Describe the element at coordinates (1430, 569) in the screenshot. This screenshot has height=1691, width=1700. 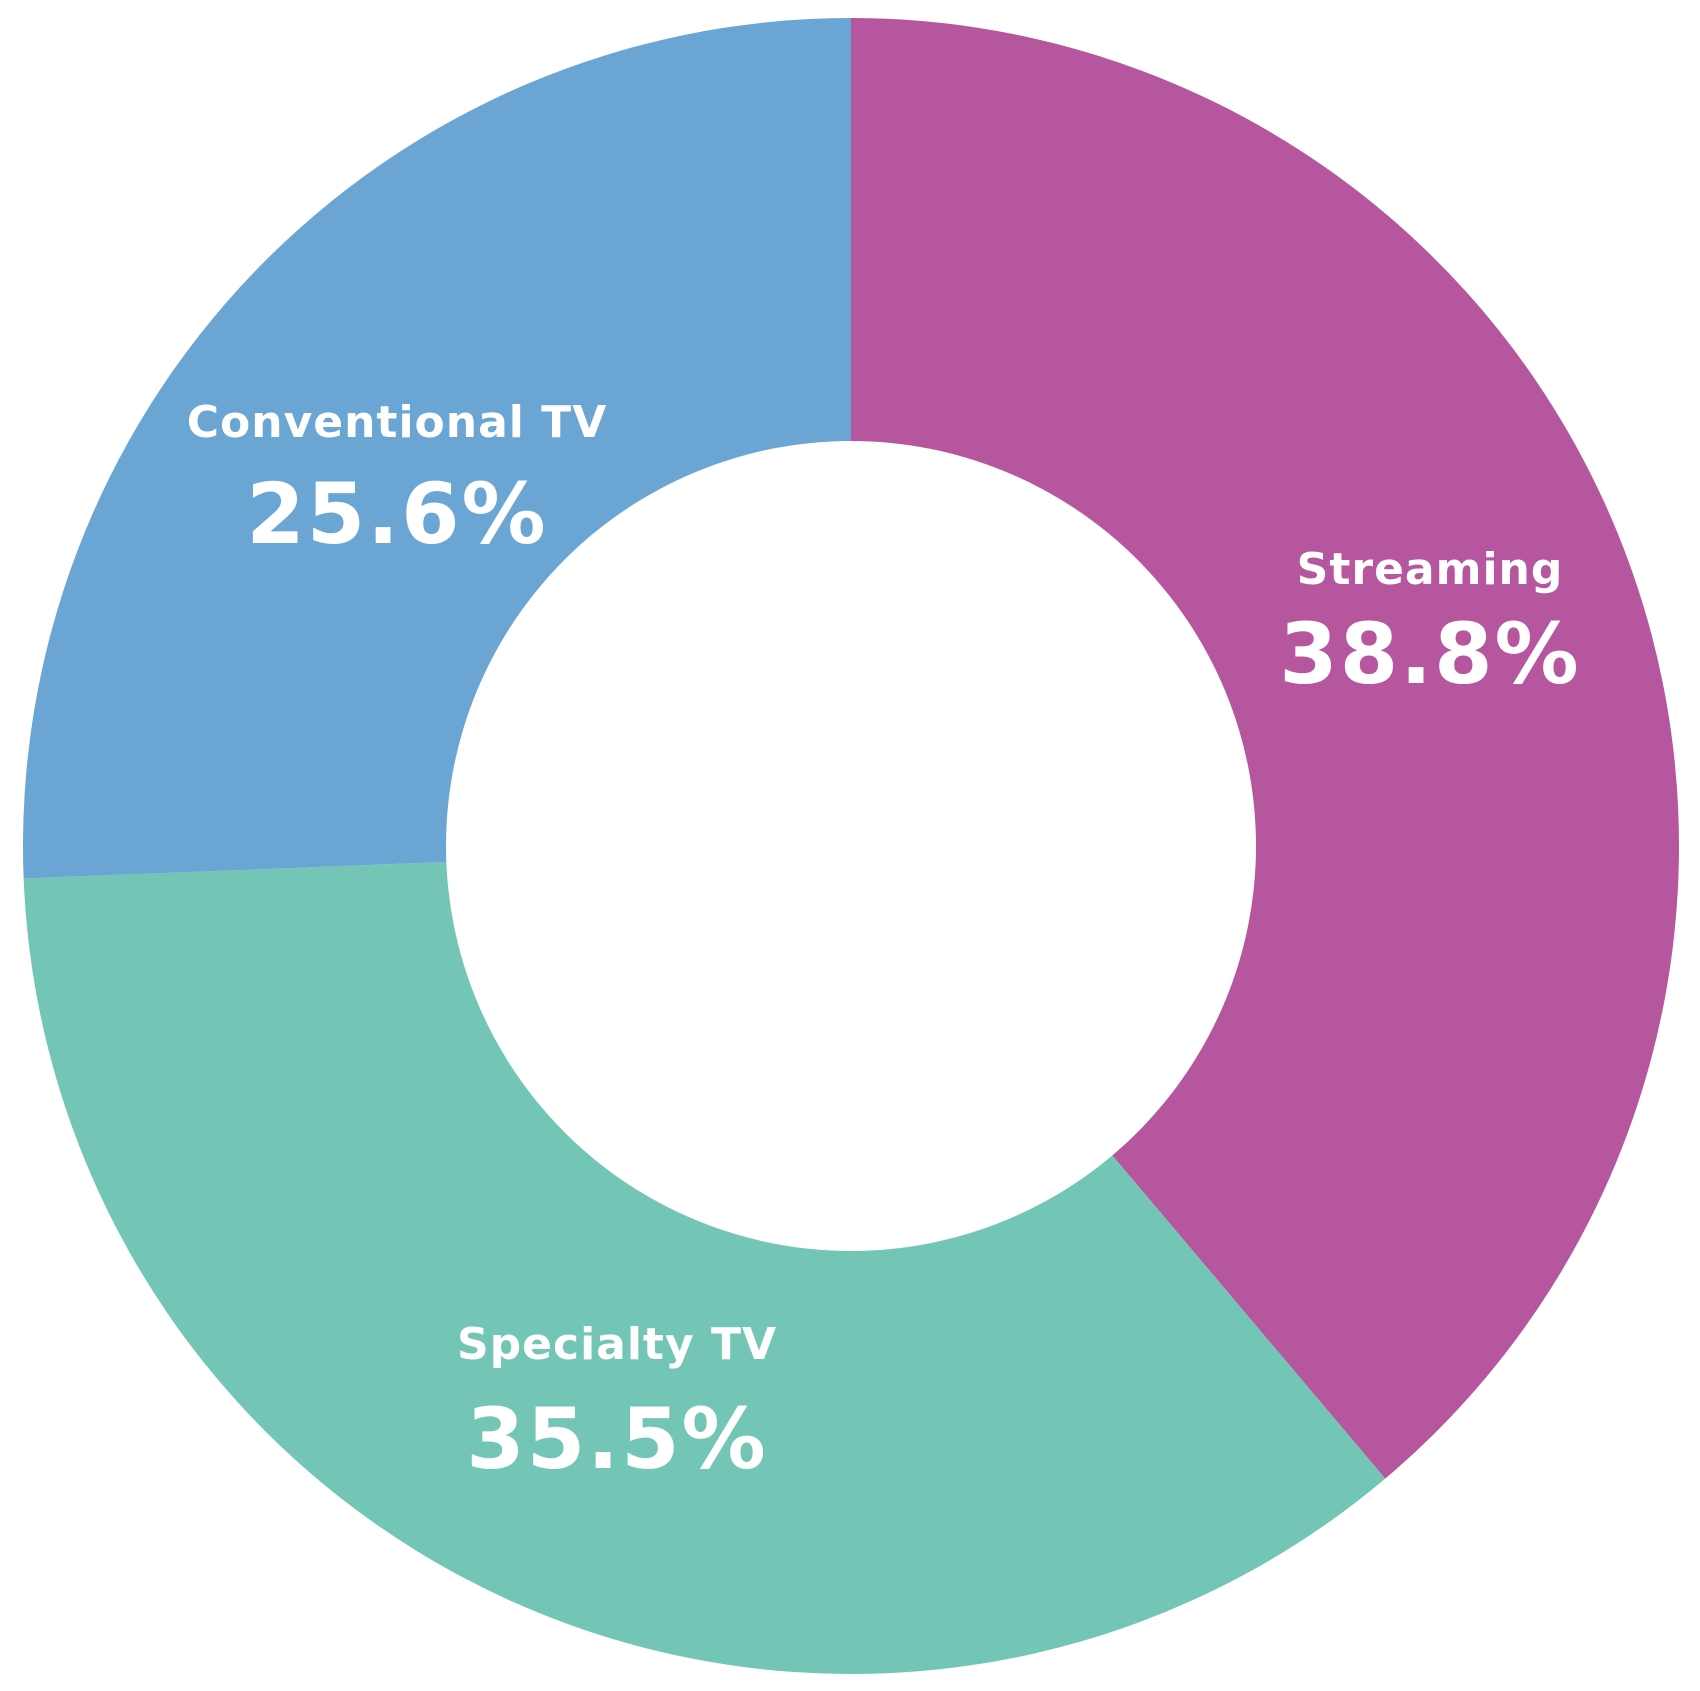
I see `slice-label-streaming: Streaming` at that location.